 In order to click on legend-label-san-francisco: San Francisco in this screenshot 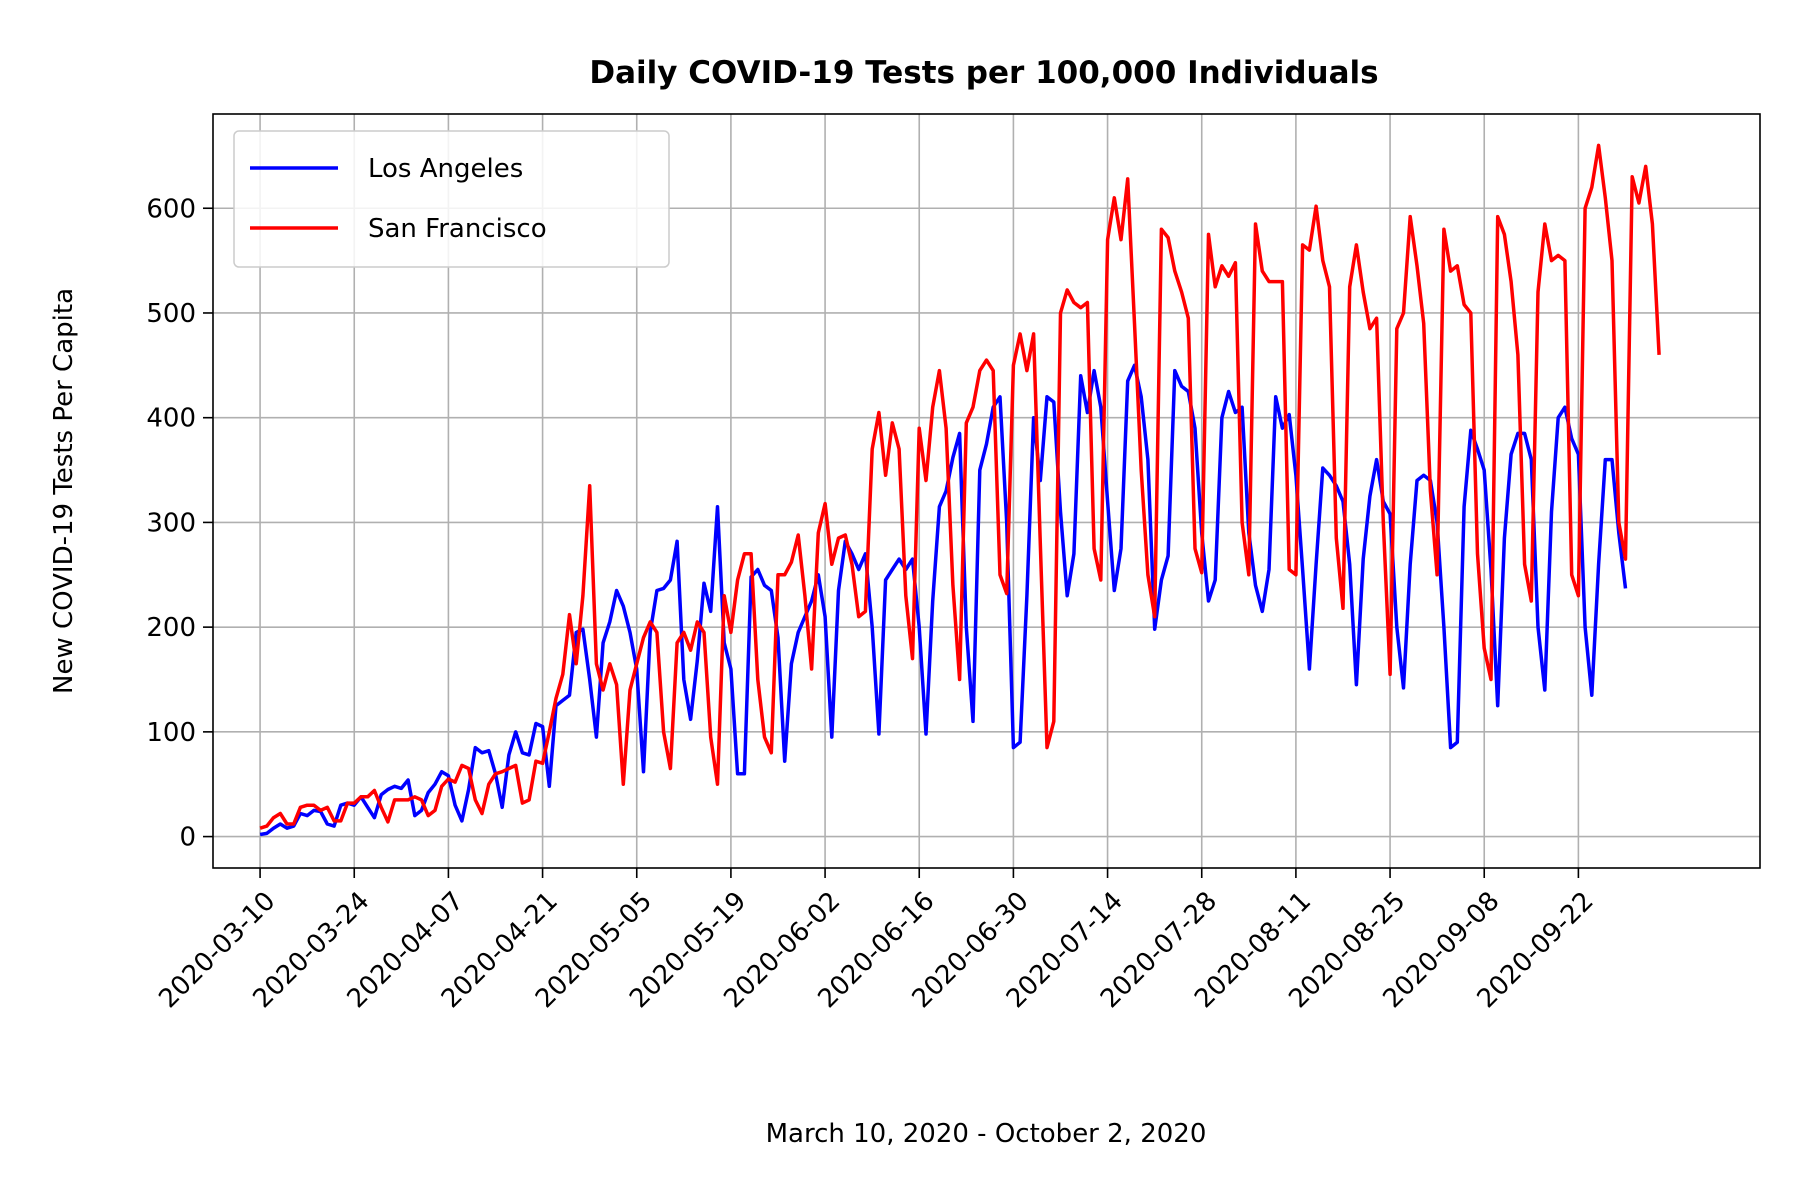, I will do `click(457, 229)`.